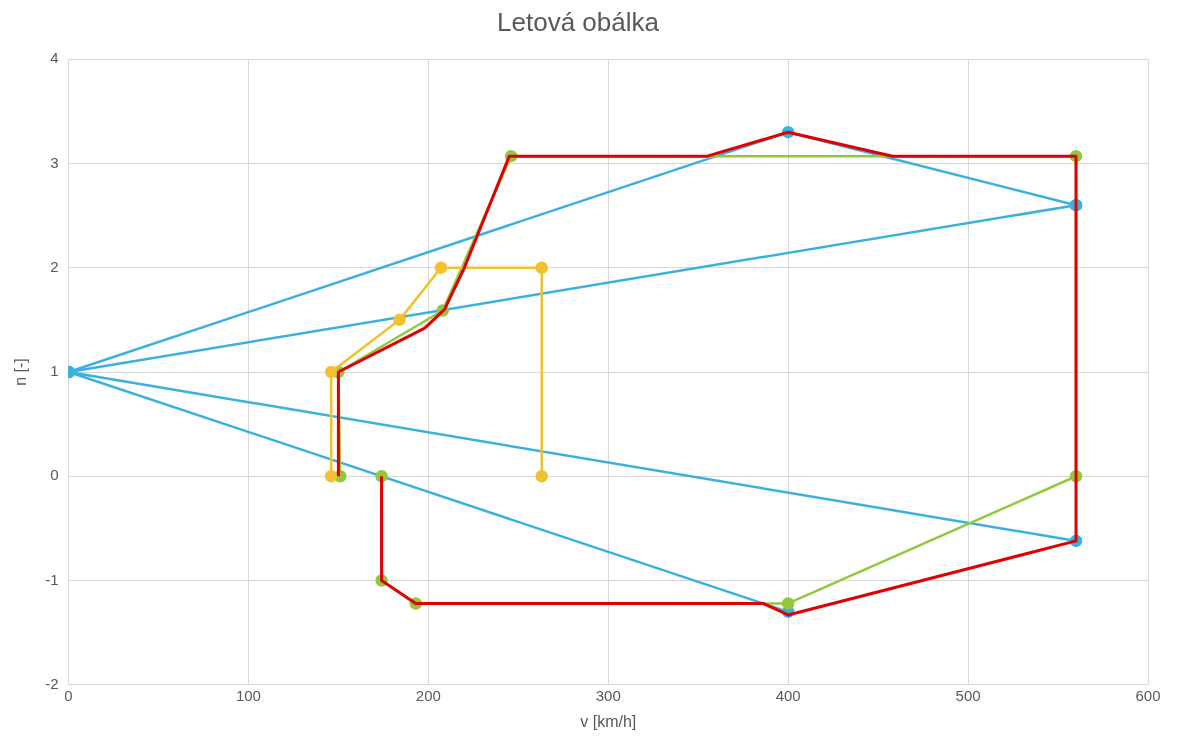  What do you see at coordinates (1148, 695) in the screenshot?
I see `x-tick-label: 600` at bounding box center [1148, 695].